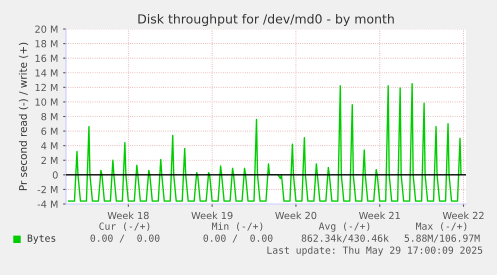 This screenshot has width=497, height=275. I want to click on x-tick-label: Week 19, so click(211, 216).